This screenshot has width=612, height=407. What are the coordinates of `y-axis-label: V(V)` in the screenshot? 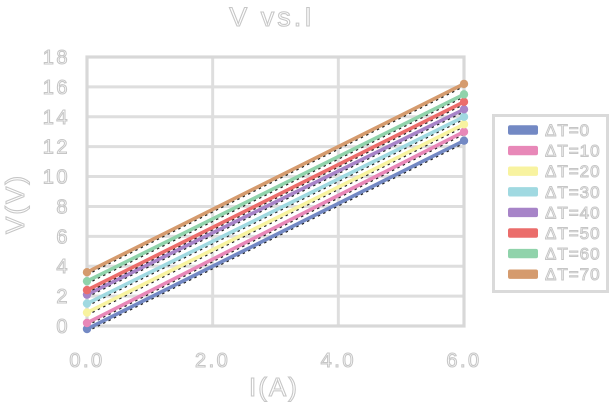 It's located at (15, 204).